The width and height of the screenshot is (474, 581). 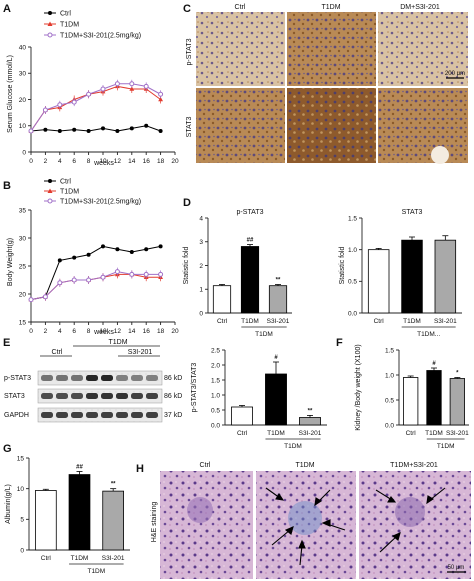 I want to click on chart-a-ytick-label: 30, so click(x=23, y=74).